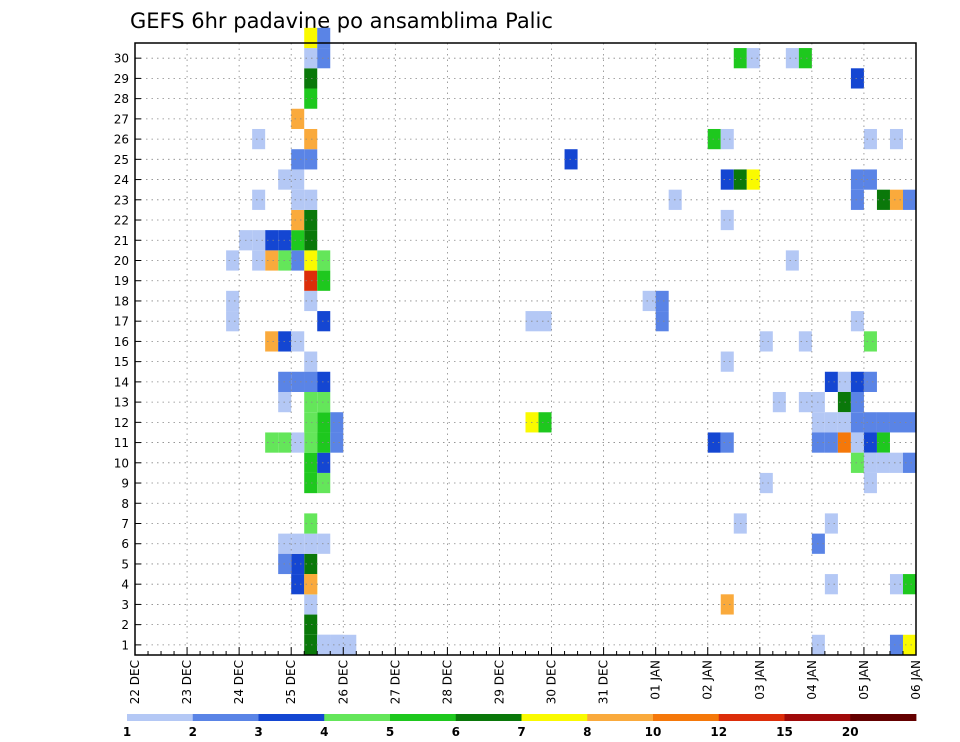 This screenshot has height=742, width=960. What do you see at coordinates (121, 261) in the screenshot?
I see `y-tick-label: 20` at bounding box center [121, 261].